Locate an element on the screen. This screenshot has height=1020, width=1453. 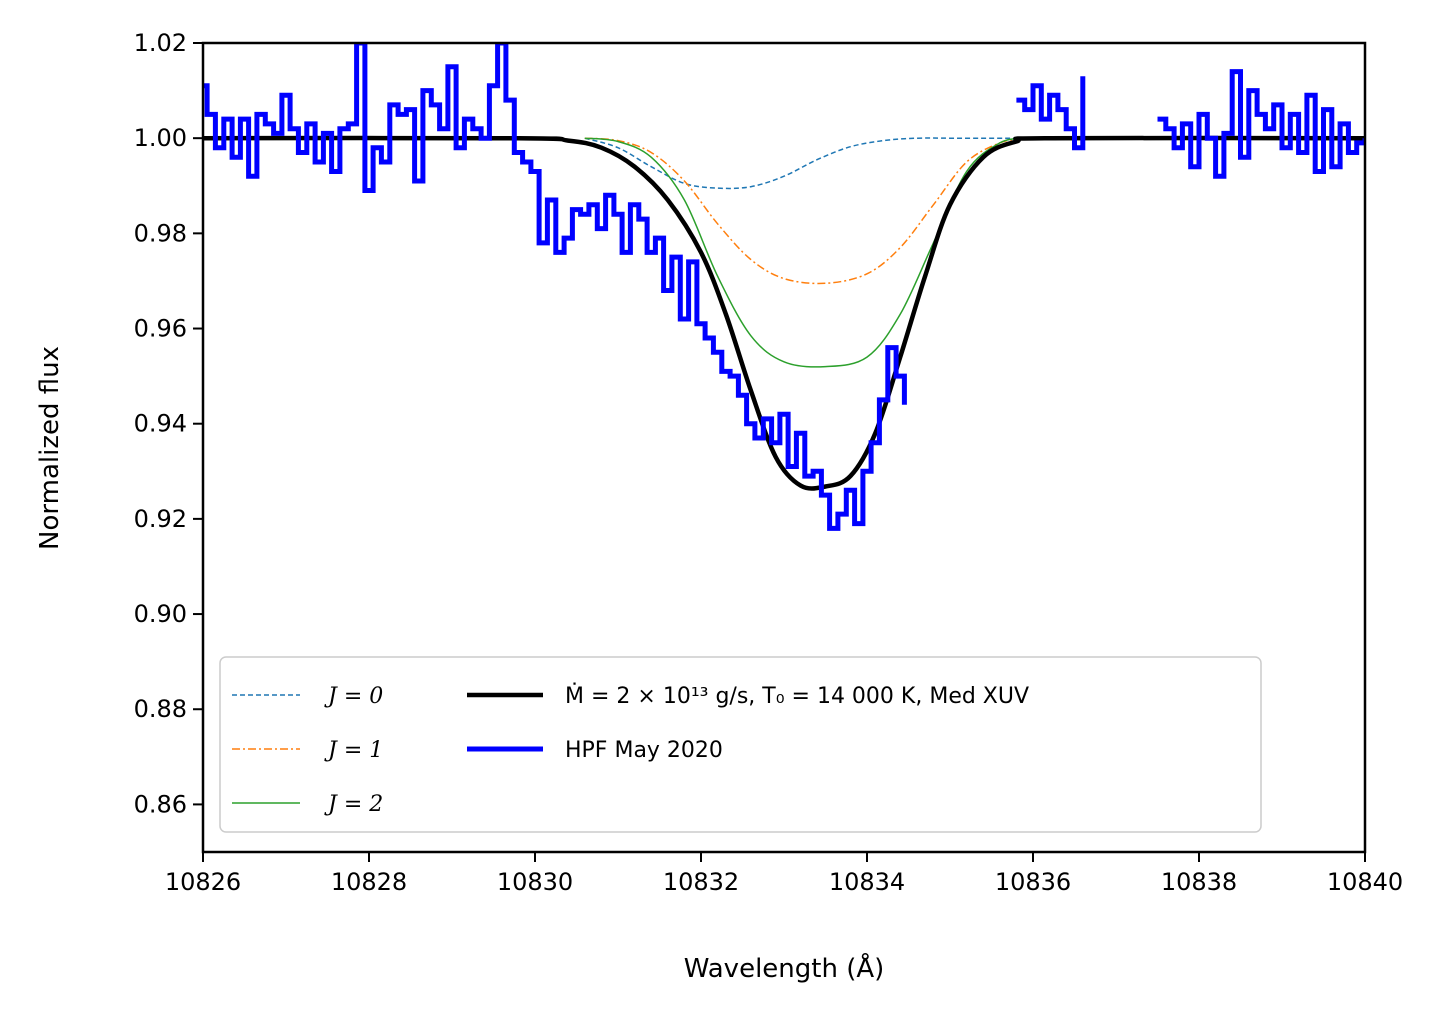
legend-label-model: Ṁ = 2 × 10¹³ g/s, T₀ = 14 000 K, Med XUV is located at coordinates (797, 696).